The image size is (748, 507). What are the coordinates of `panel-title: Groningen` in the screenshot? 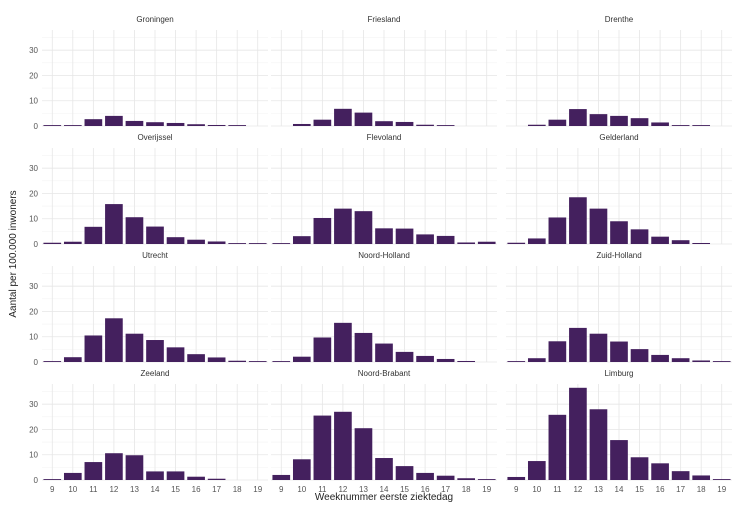 It's located at (154, 19).